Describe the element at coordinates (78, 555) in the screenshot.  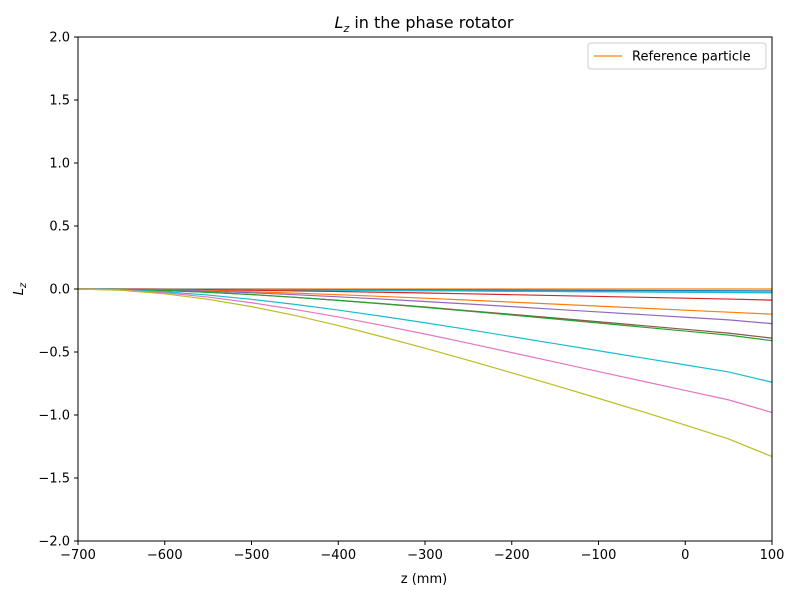
I see `x-tick-label: −700` at that location.